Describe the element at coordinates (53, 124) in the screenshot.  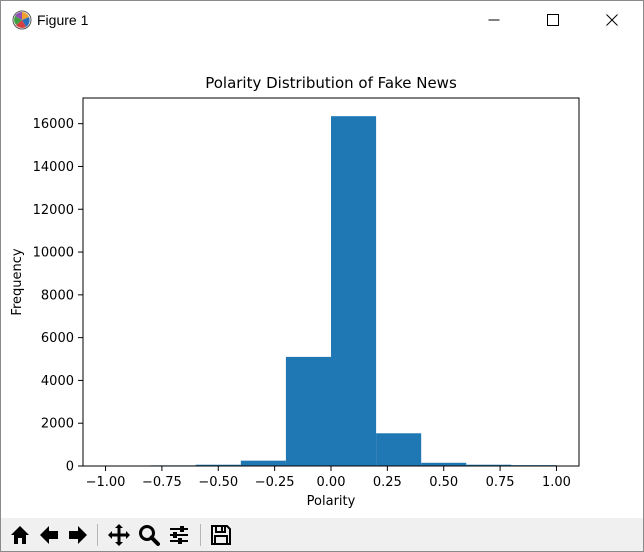
I see `y-tick-label: 16000` at that location.